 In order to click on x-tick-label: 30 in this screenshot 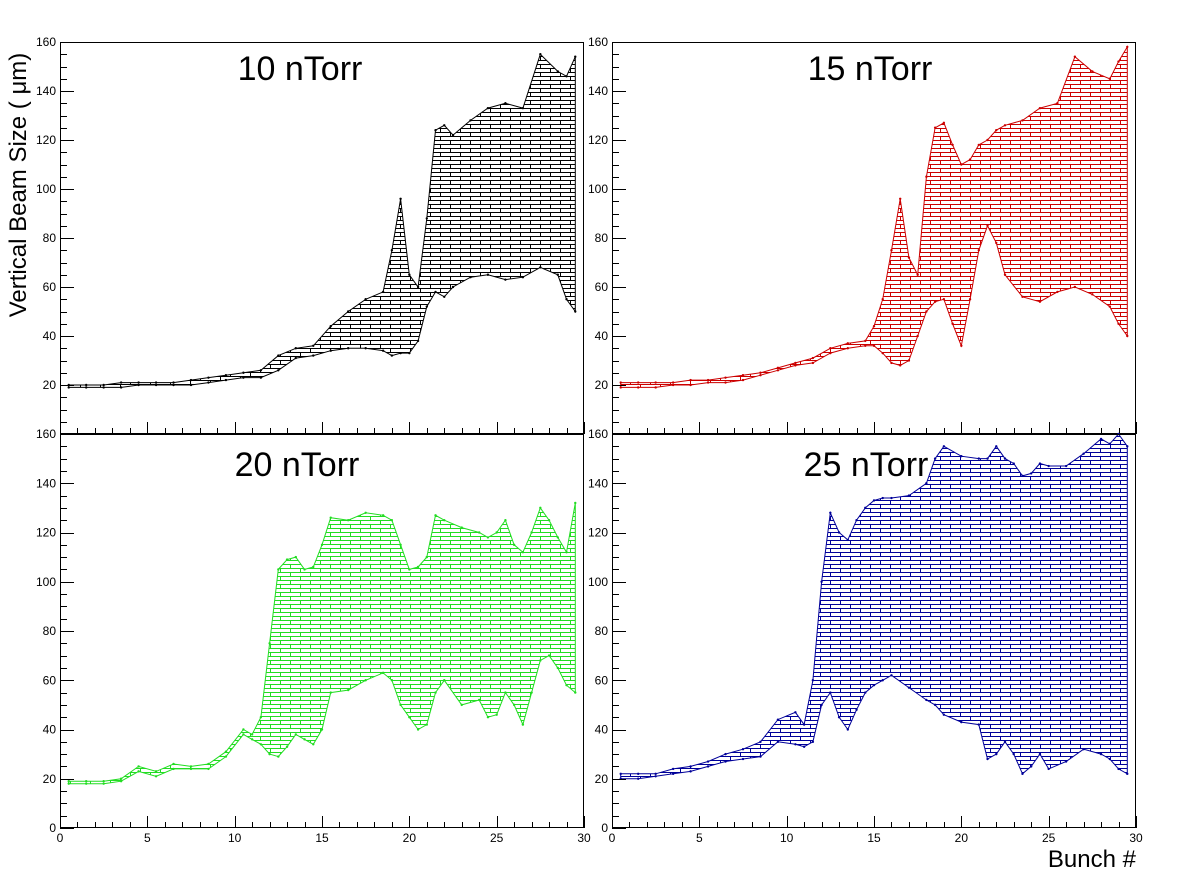, I will do `click(584, 838)`.